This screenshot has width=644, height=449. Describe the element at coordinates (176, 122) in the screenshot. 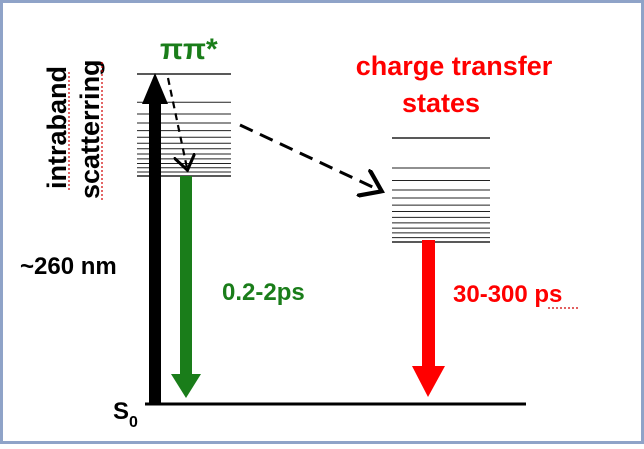

I see `intraband-dashed-arrow` at that location.